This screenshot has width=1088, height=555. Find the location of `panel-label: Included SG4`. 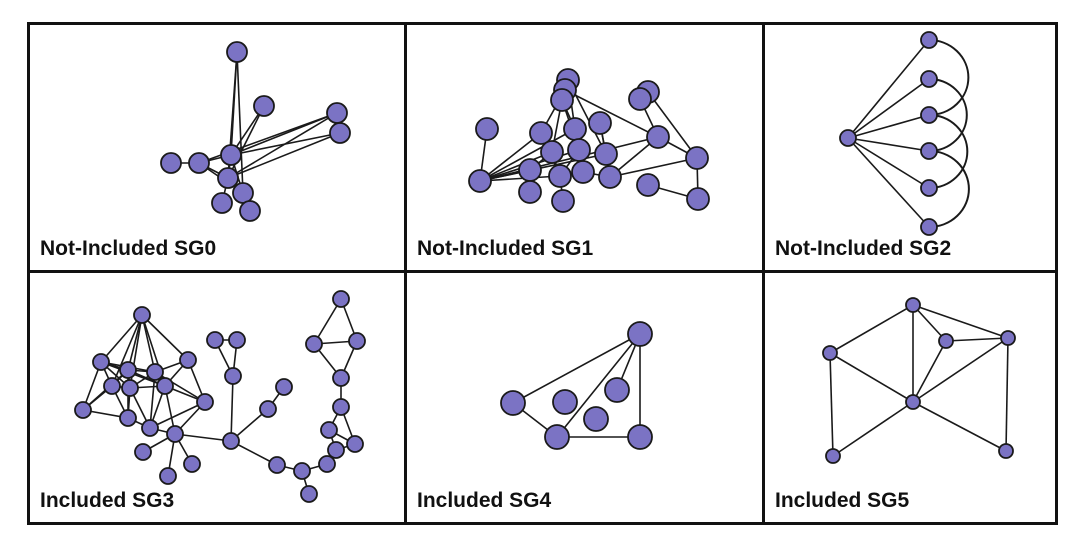

panel-label: Included SG4 is located at coordinates (484, 500).